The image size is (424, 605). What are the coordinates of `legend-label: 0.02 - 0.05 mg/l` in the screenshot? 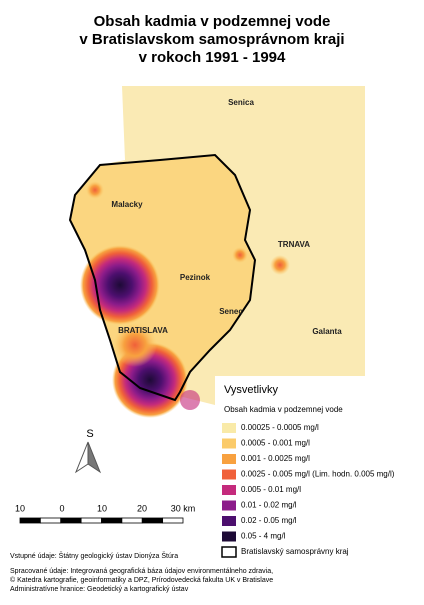 It's located at (269, 520).